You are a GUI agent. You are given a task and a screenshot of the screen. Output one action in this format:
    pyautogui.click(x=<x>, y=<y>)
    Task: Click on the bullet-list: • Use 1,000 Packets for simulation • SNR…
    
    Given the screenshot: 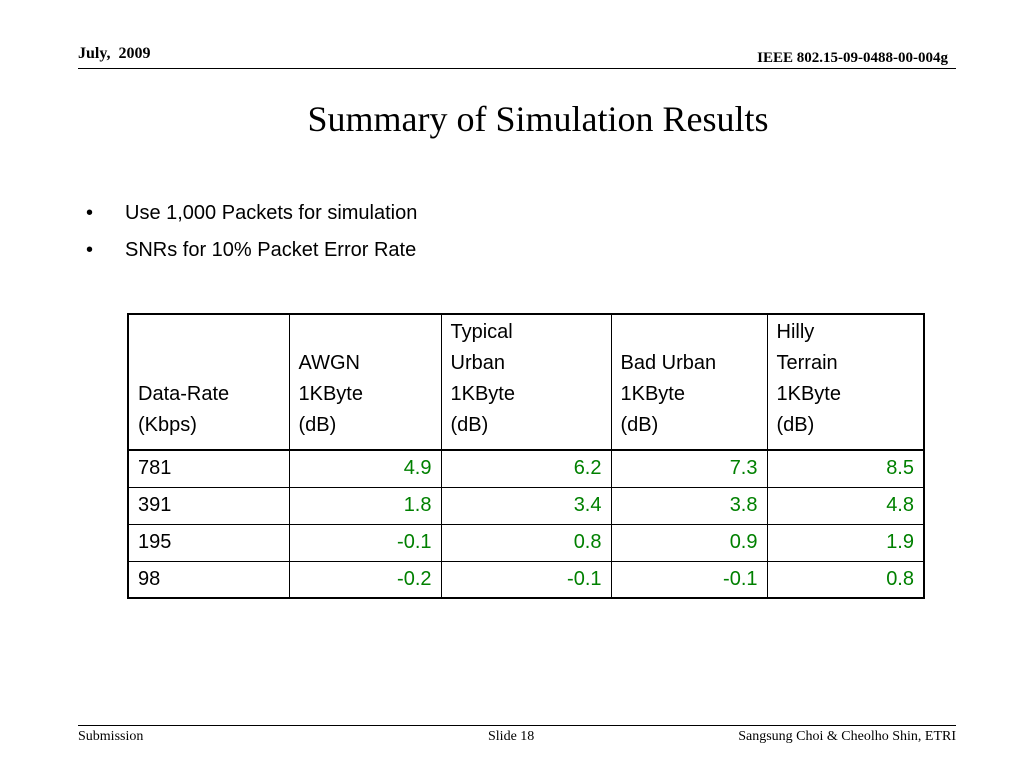 What is the action you would take?
    pyautogui.click(x=251, y=239)
    